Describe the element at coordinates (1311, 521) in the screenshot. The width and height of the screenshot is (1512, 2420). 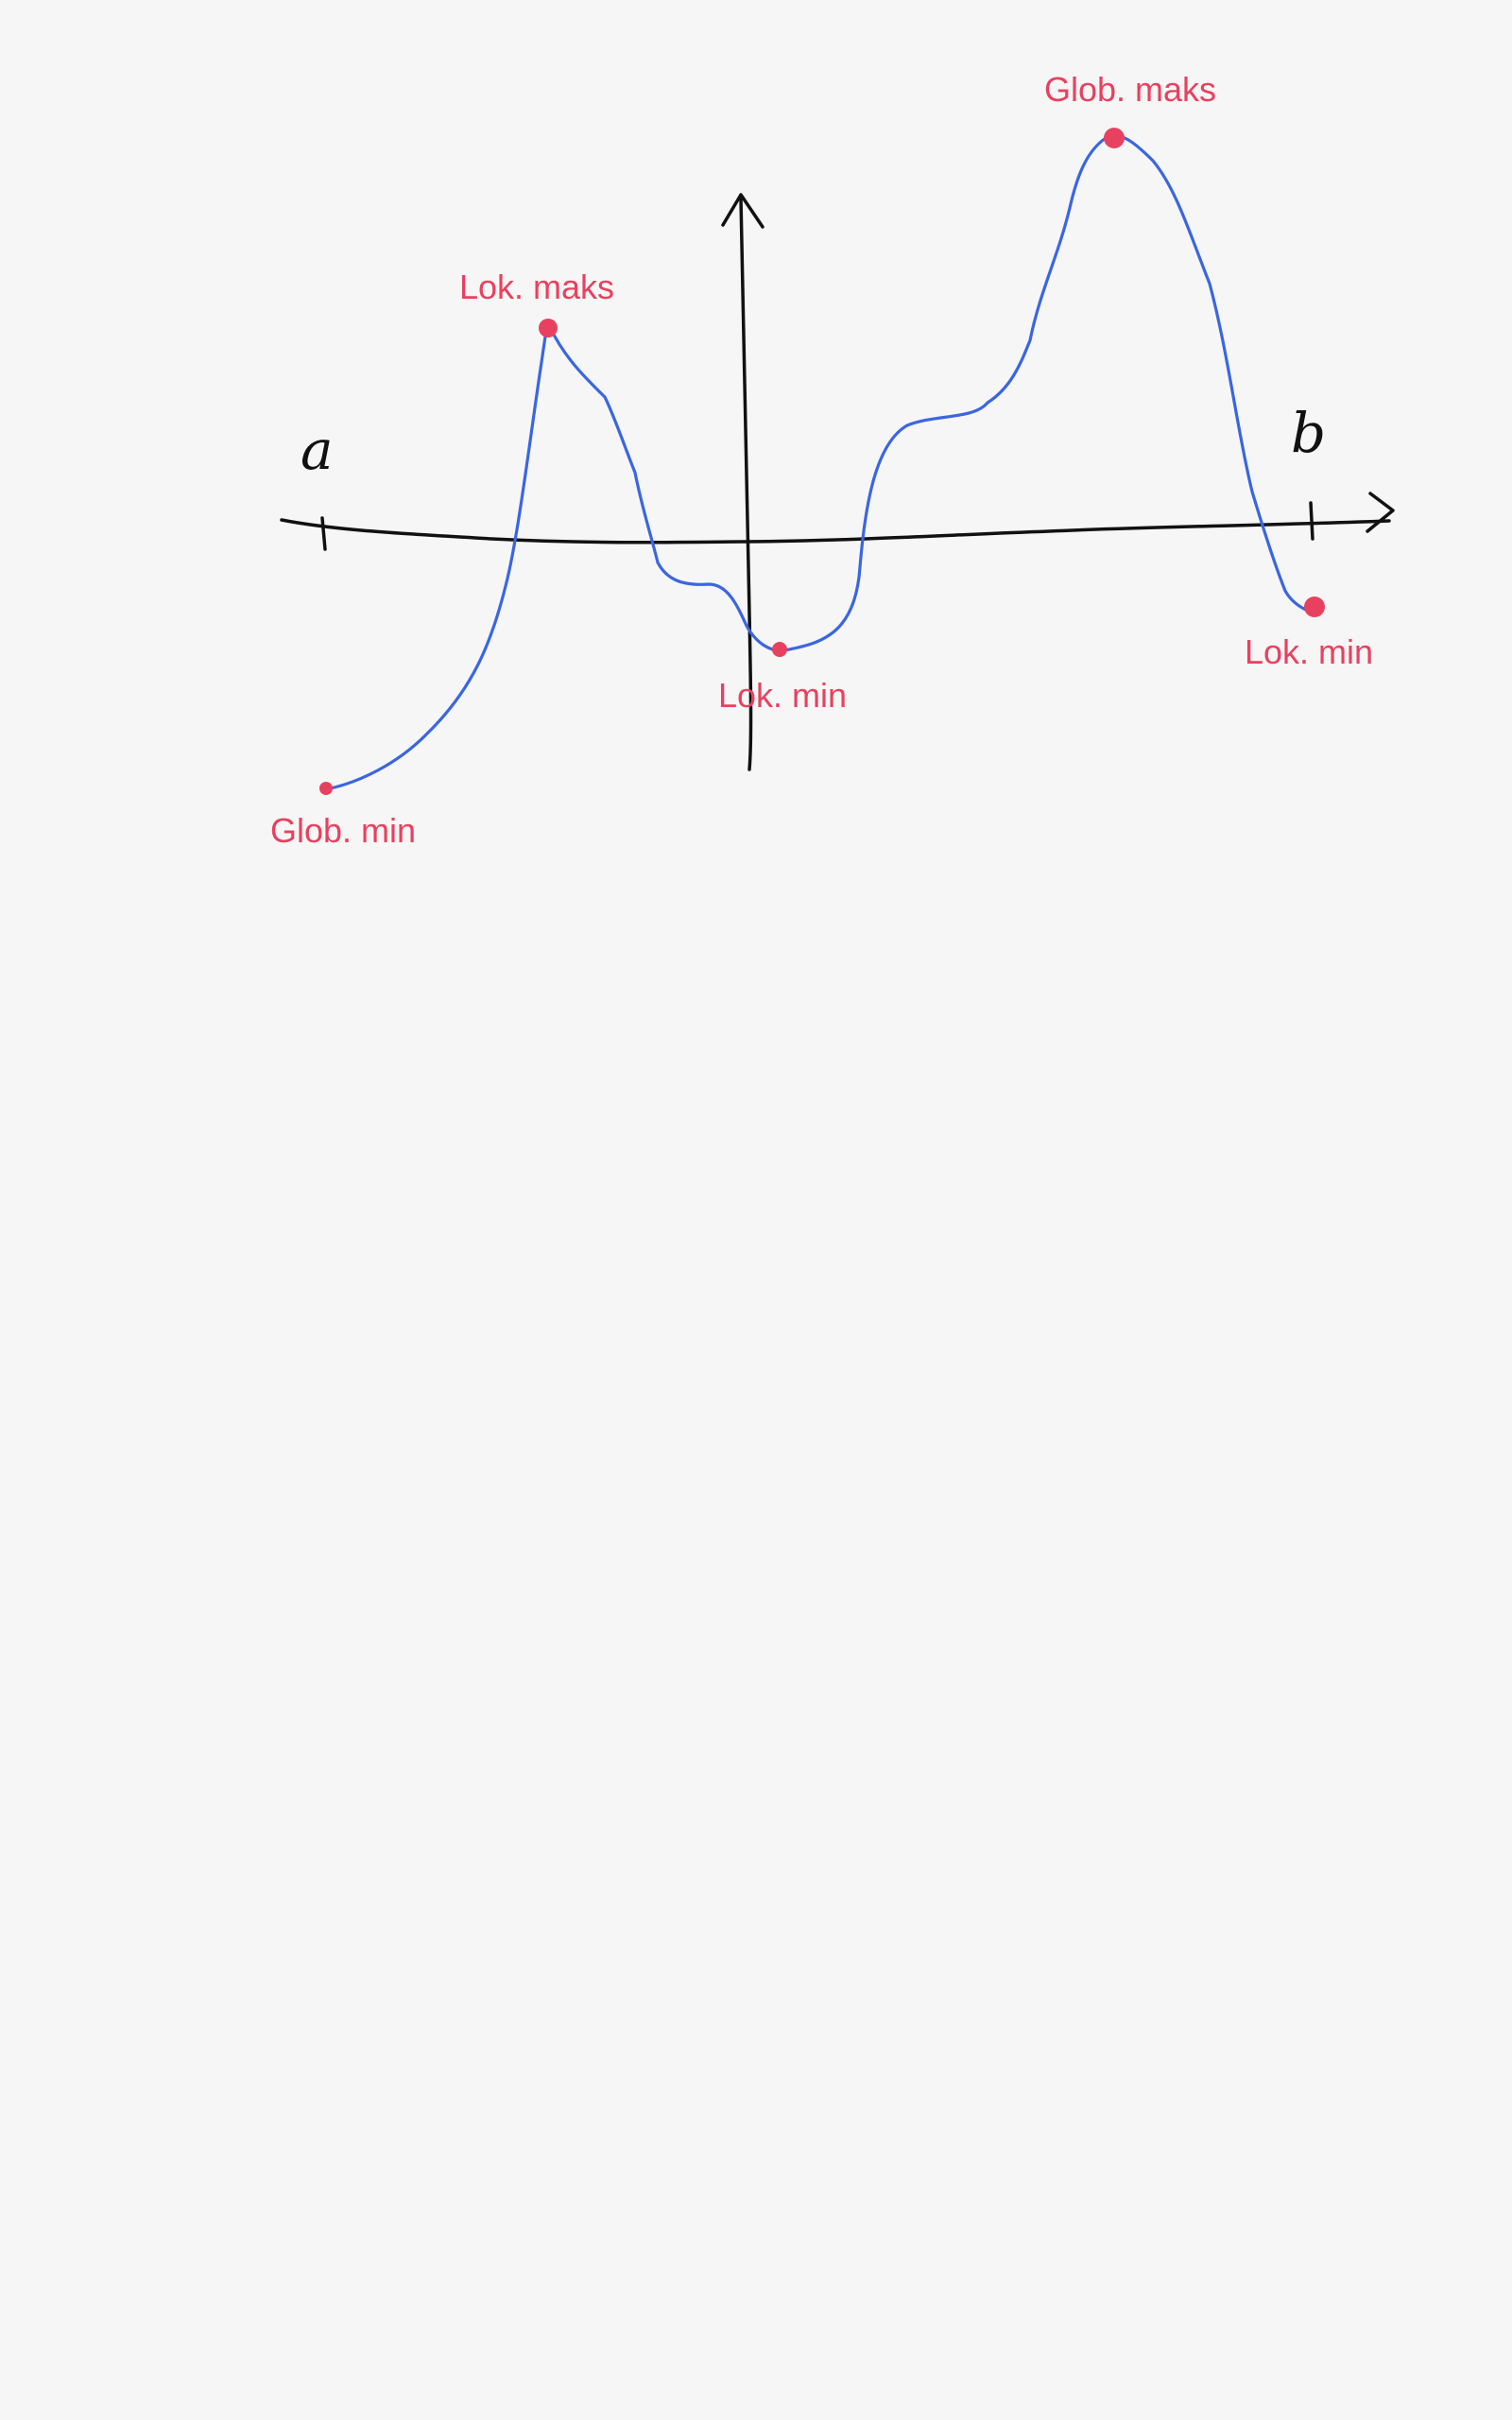
I see `tick-b` at that location.